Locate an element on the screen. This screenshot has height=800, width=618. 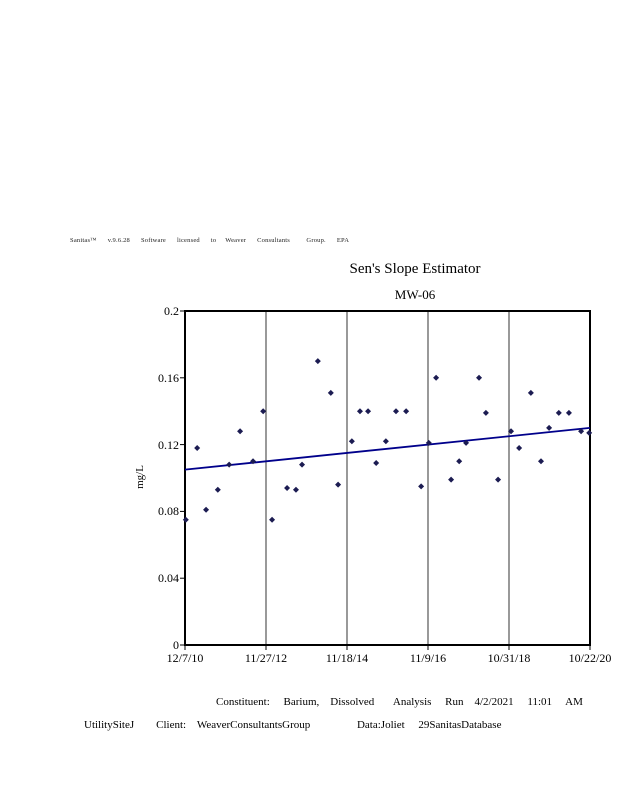
y-tick-label: 0.2 is located at coordinates (171, 311).